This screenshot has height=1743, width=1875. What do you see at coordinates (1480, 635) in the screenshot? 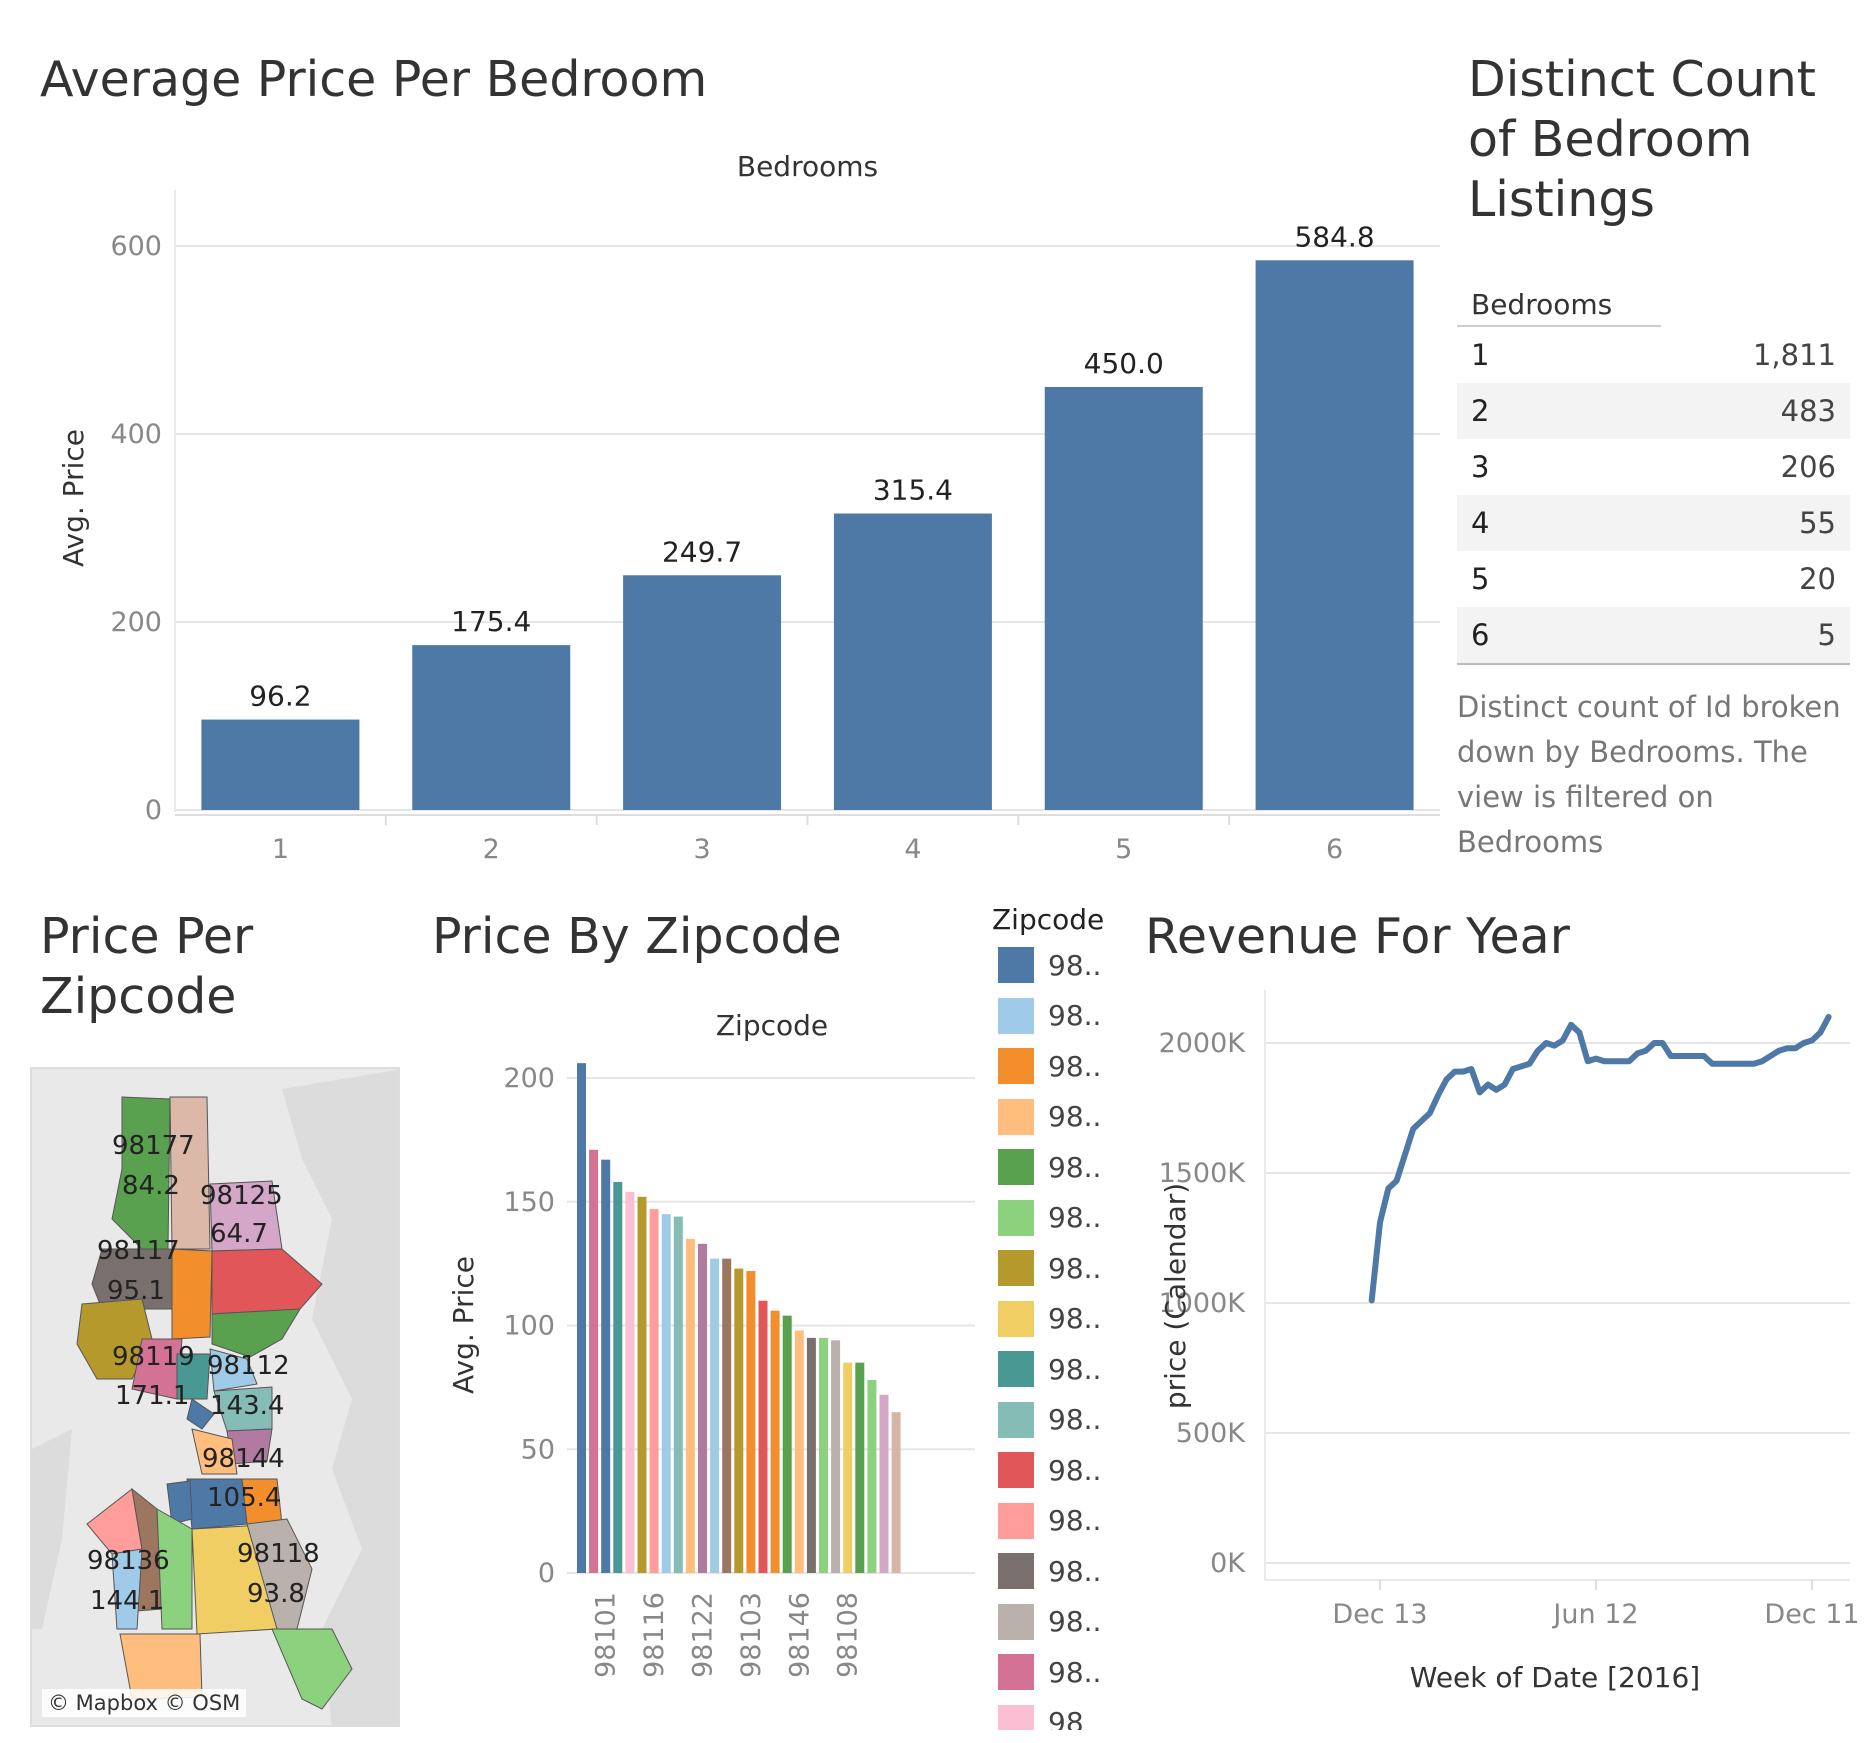
I see `table-key: 6` at bounding box center [1480, 635].